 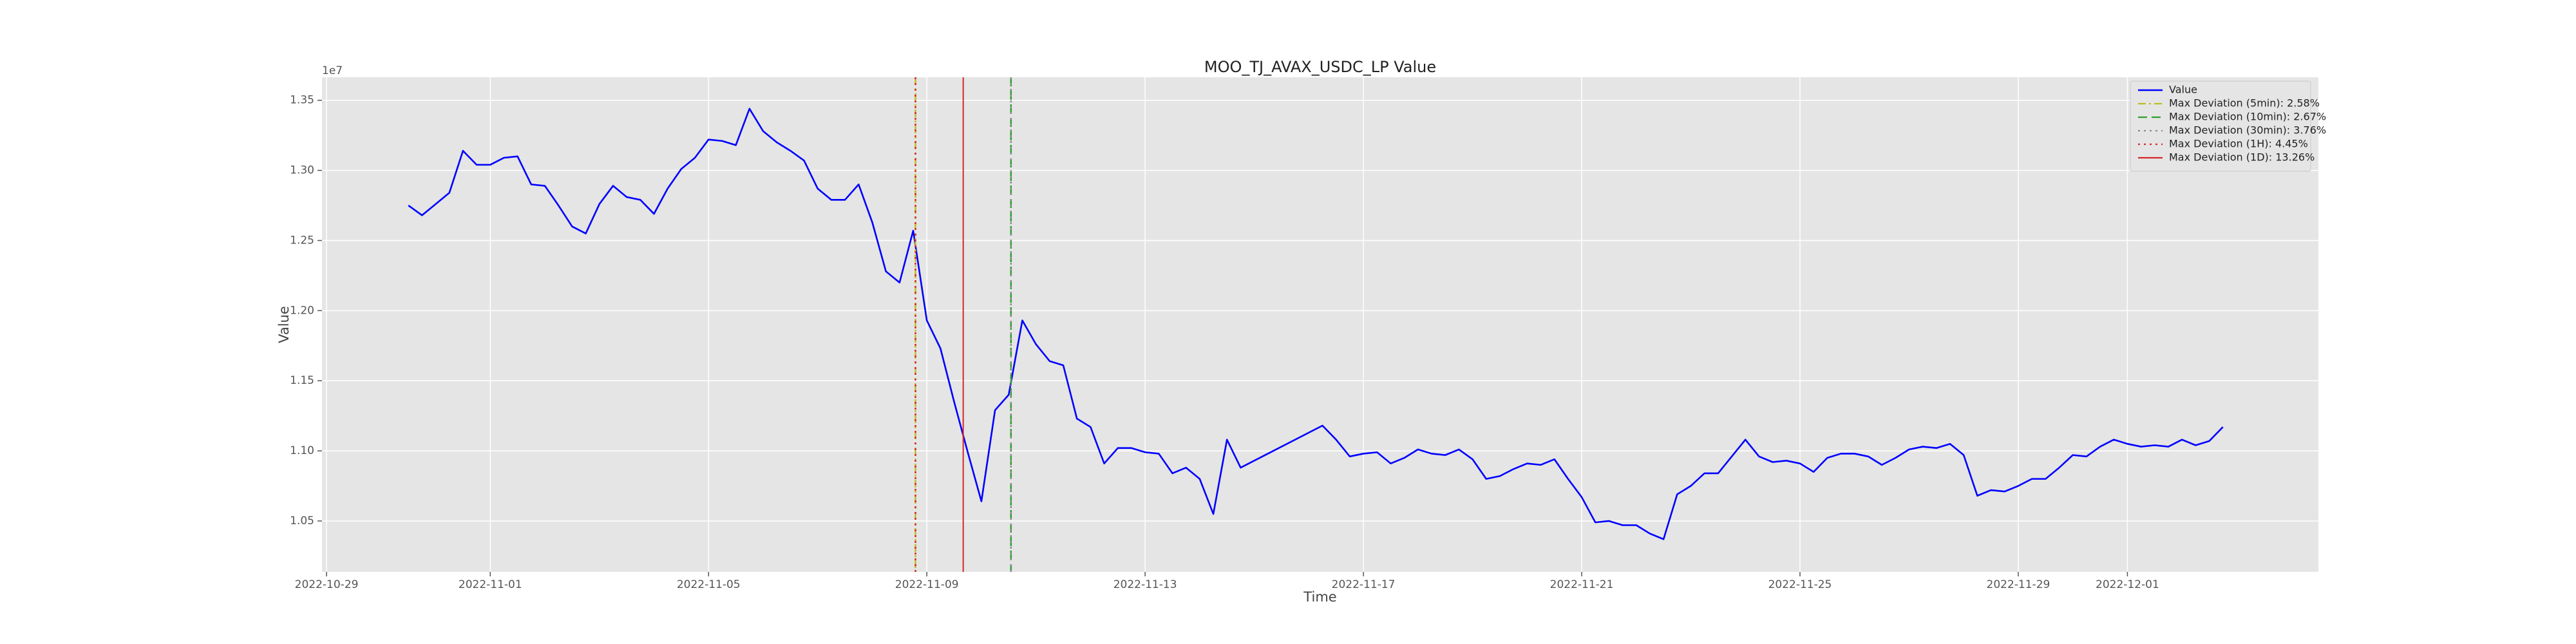 What do you see at coordinates (1582, 585) in the screenshot?
I see `x-tick-label: 2022-11-21` at bounding box center [1582, 585].